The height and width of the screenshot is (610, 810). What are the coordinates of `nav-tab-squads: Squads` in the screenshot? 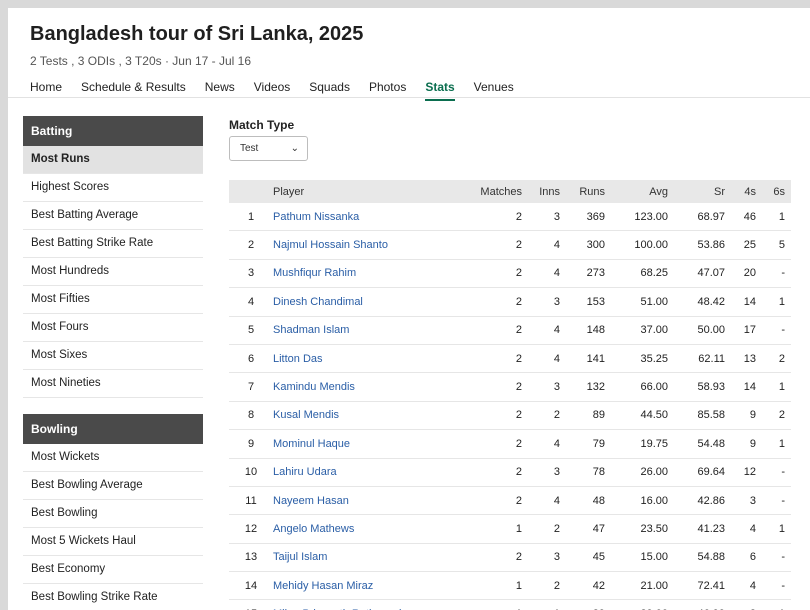 It's located at (329, 87).